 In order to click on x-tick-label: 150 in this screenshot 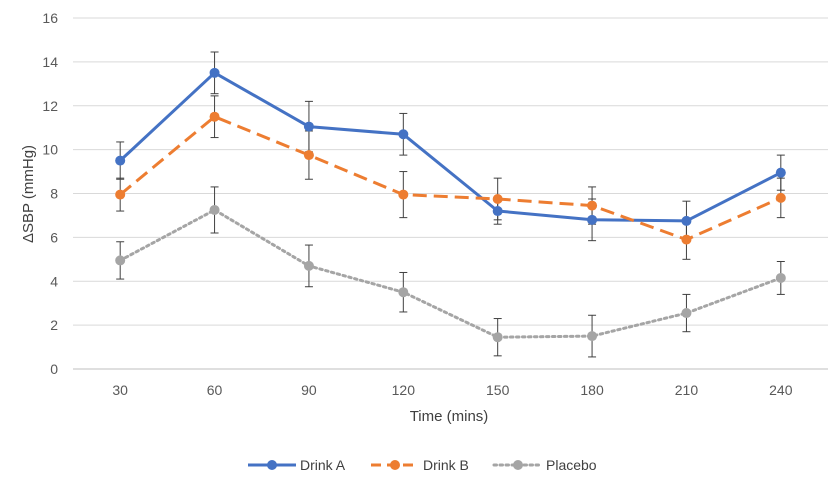, I will do `click(498, 390)`.